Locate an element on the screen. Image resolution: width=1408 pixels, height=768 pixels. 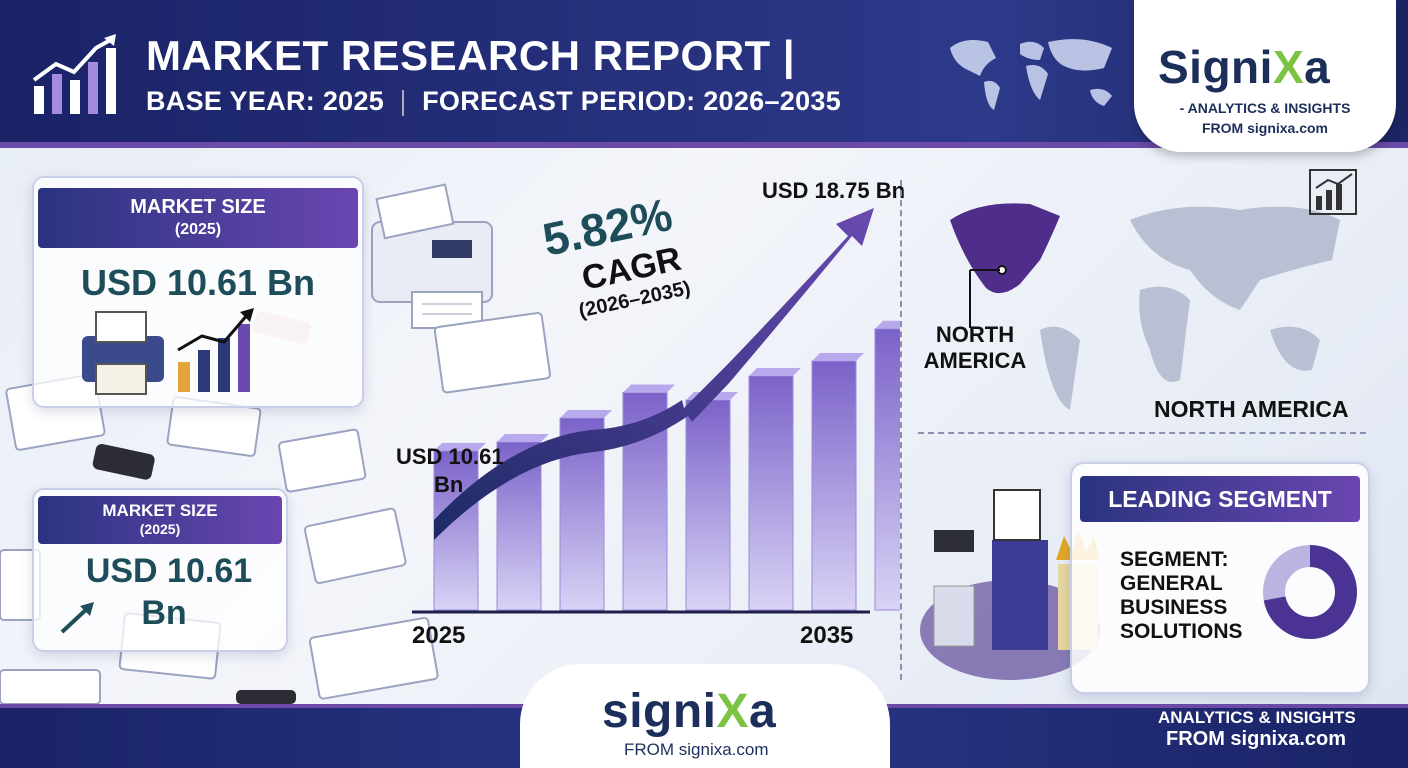
market-size-card-bottom: MARKET SIZE (2025) USD 10.61 Bn is located at coordinates (160, 570).